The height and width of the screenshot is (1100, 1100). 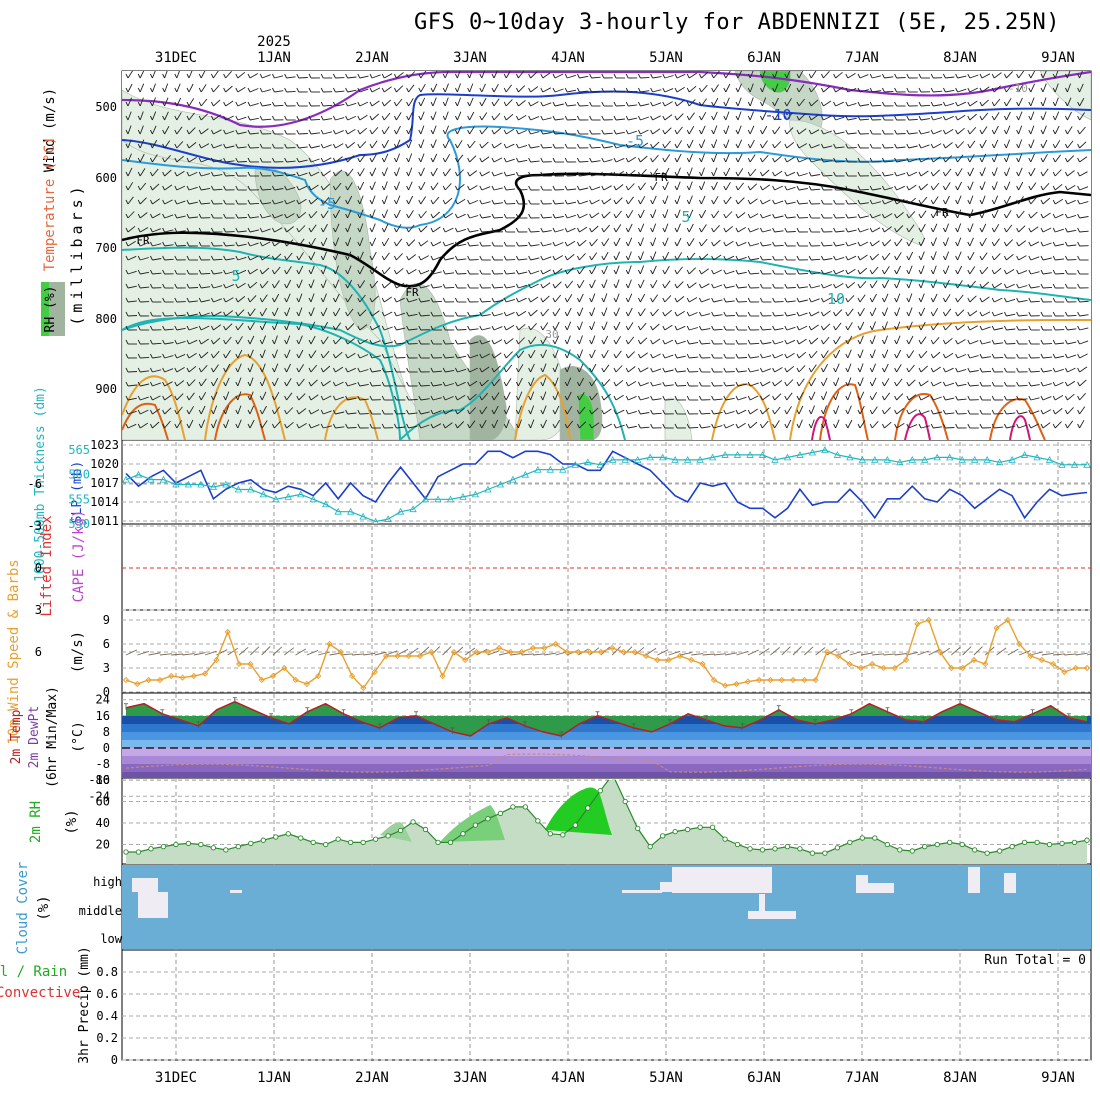 I want to click on thickness-tick-label: 555, so click(x=79, y=499).